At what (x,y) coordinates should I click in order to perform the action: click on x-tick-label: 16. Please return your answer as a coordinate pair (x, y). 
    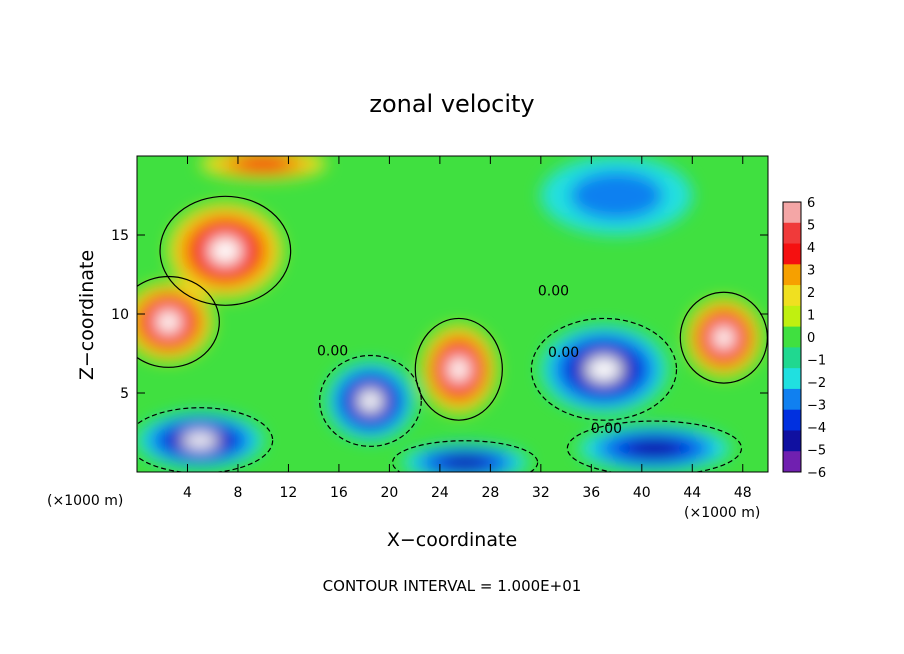
    Looking at the image, I should click on (339, 493).